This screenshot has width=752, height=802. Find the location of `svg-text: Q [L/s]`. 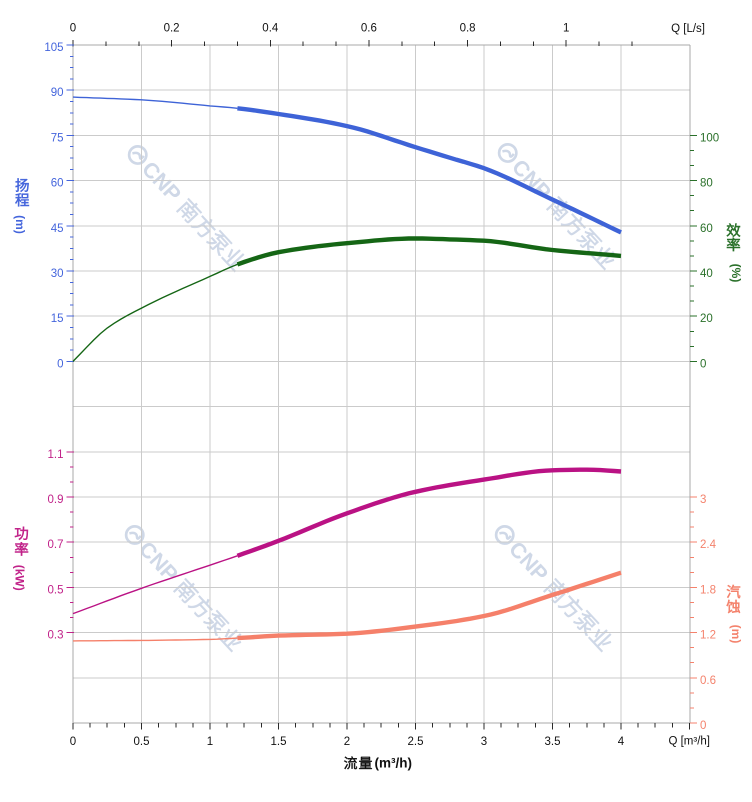

svg-text: Q [L/s] is located at coordinates (688, 29).